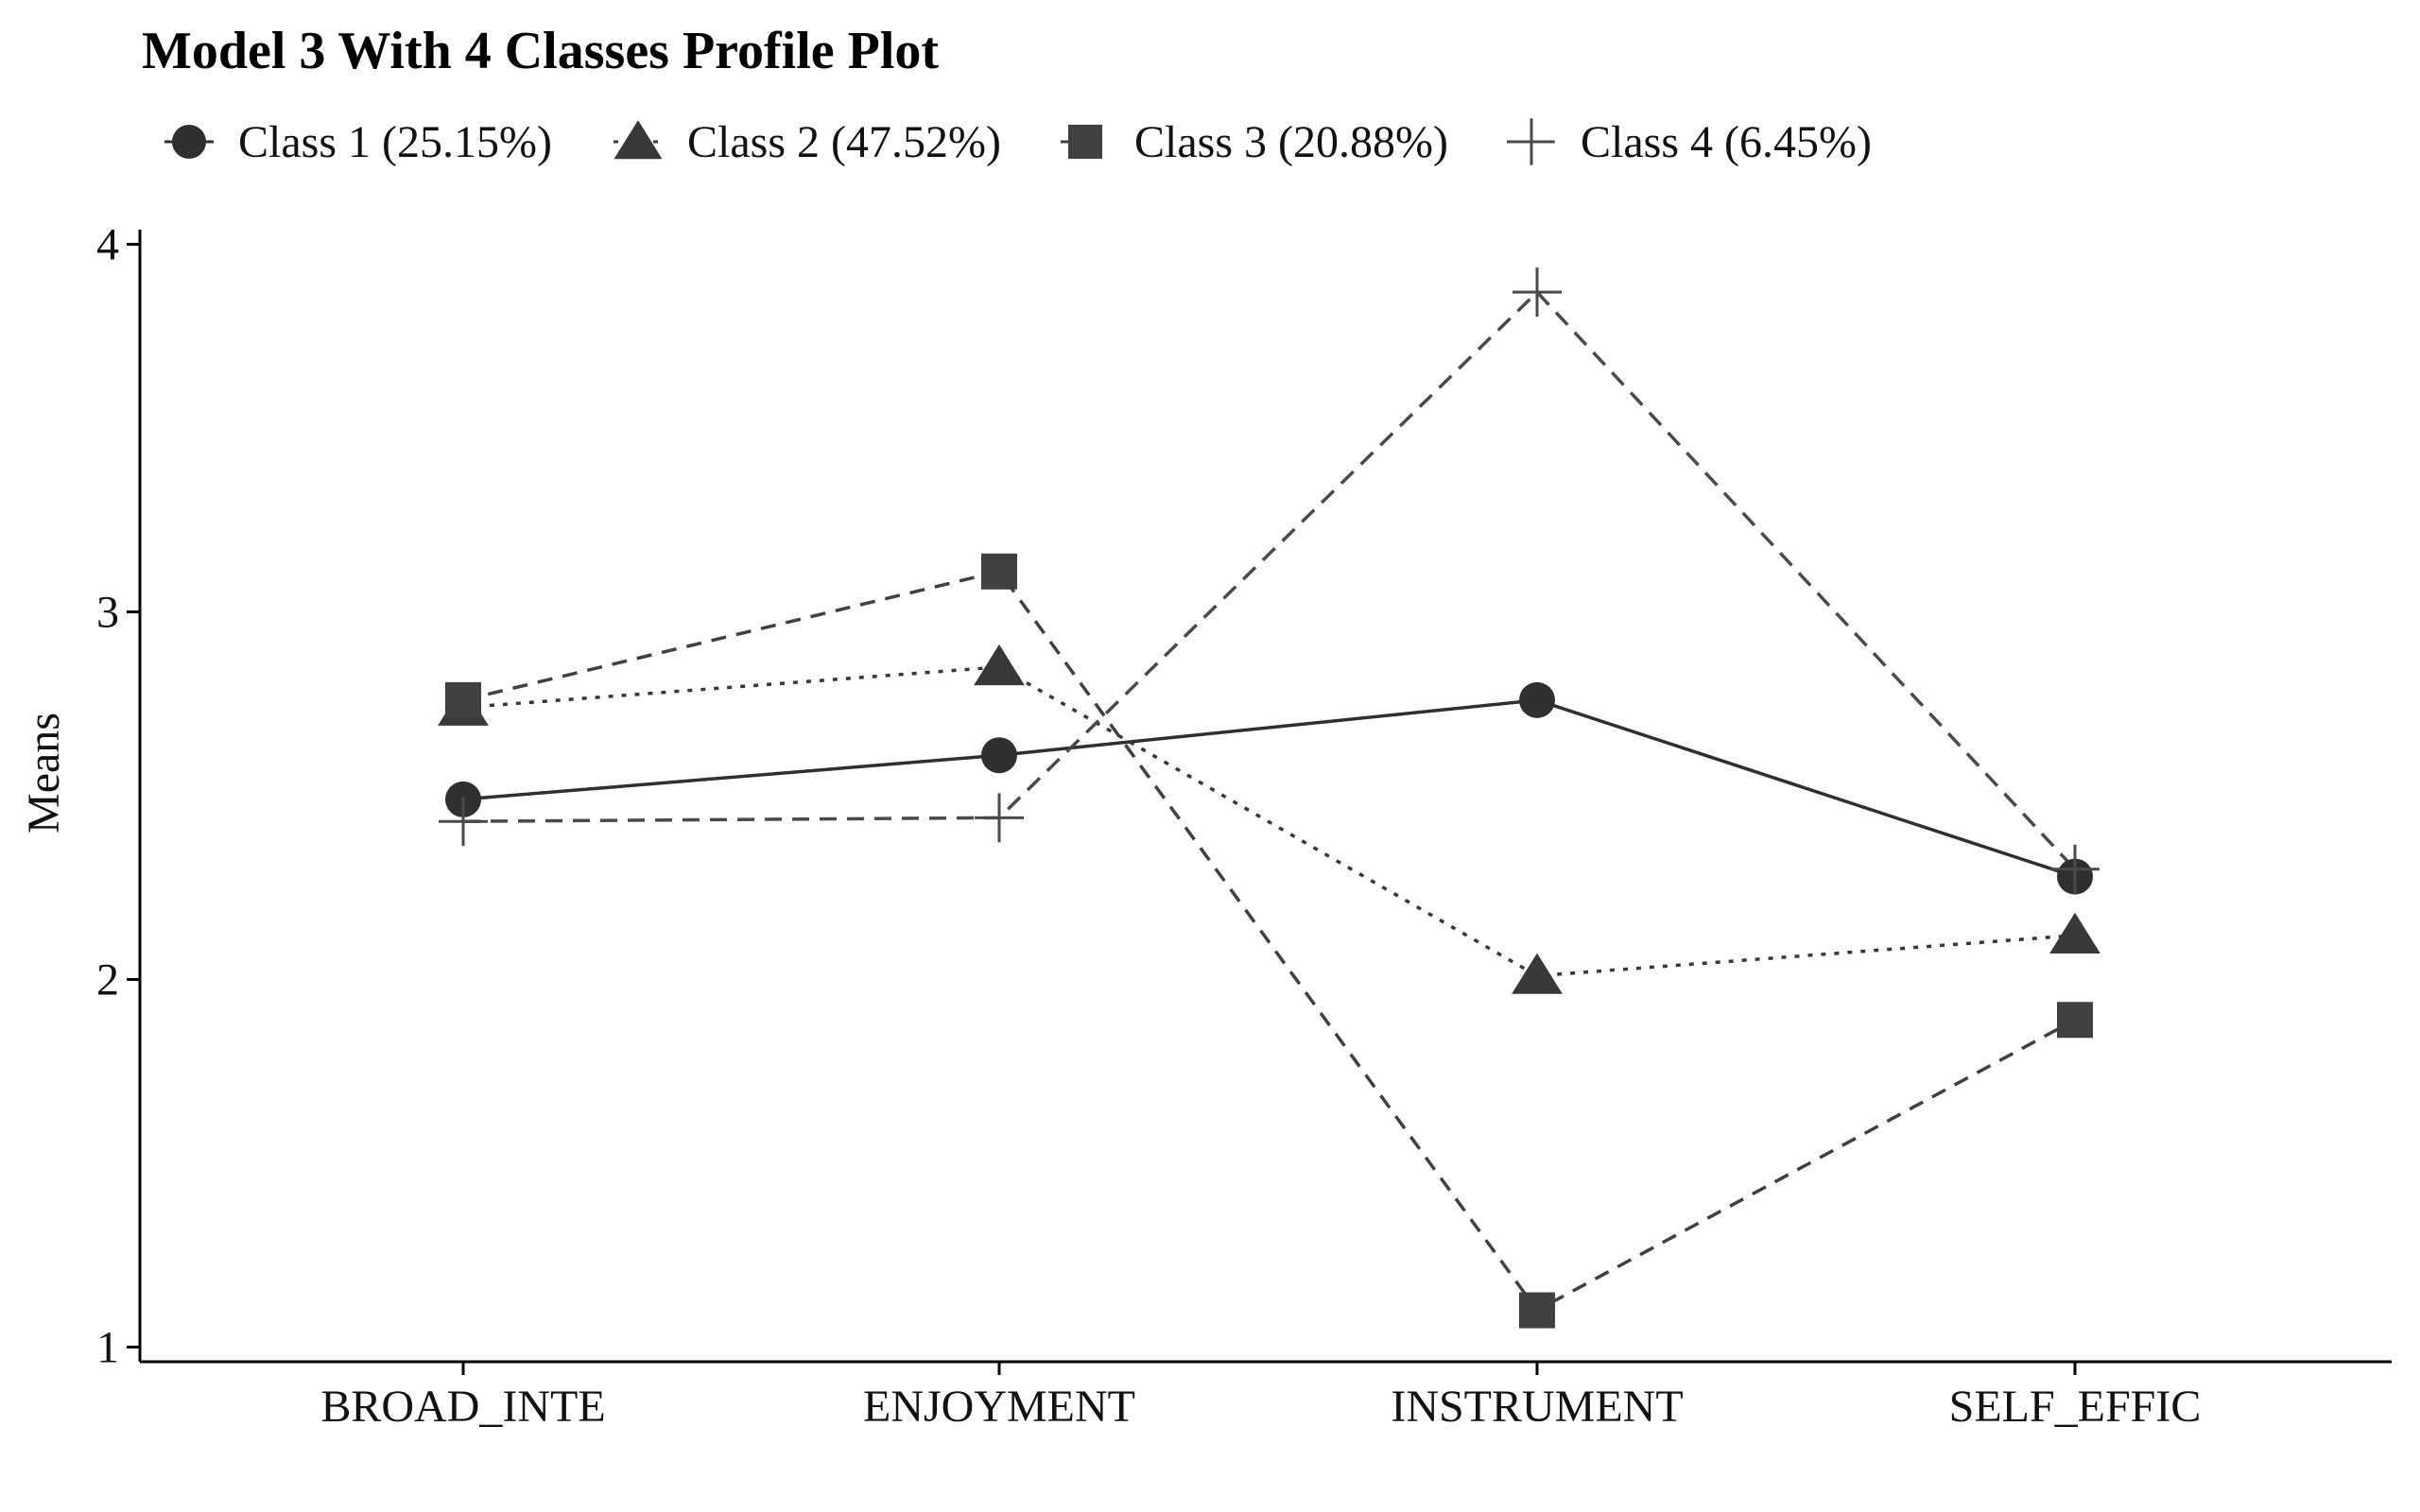 The height and width of the screenshot is (1512, 2420). Describe the element at coordinates (2075, 869) in the screenshot. I see `data-point-class-4-self-effic` at that location.